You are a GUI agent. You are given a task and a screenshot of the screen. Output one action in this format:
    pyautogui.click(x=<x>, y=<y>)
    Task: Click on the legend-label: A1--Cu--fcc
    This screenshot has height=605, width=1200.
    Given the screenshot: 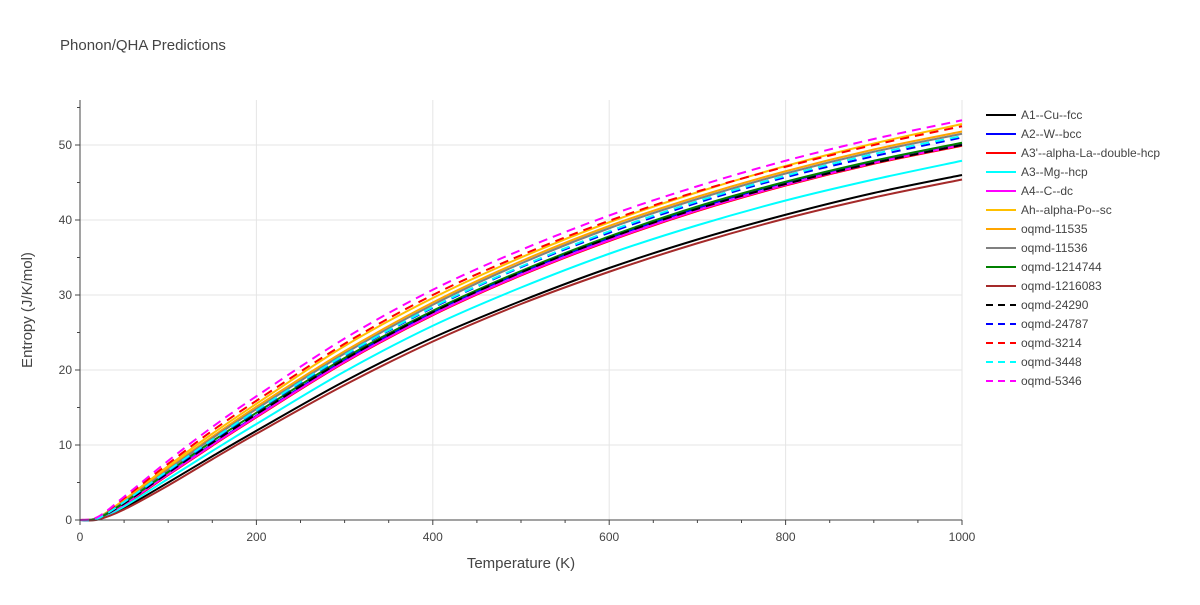 What is the action you would take?
    pyautogui.click(x=1051, y=115)
    